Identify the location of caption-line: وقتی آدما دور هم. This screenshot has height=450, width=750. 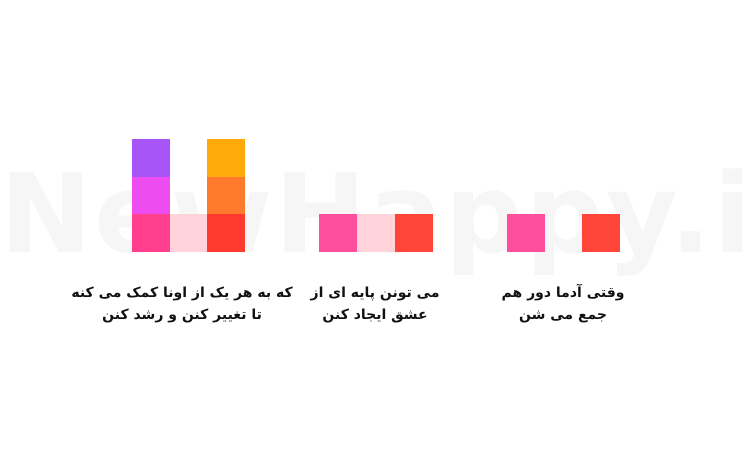
(563, 293).